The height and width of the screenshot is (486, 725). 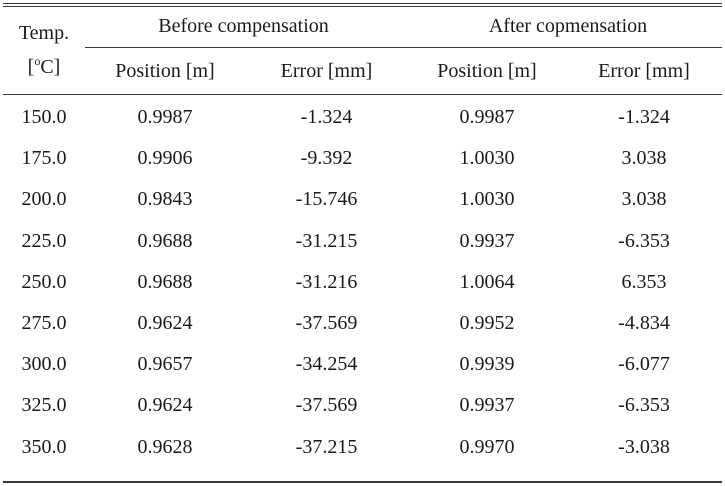 What do you see at coordinates (362, 405) in the screenshot?
I see `table-row: 325.0 0.9624 -37.569 0.9937 -6.353` at bounding box center [362, 405].